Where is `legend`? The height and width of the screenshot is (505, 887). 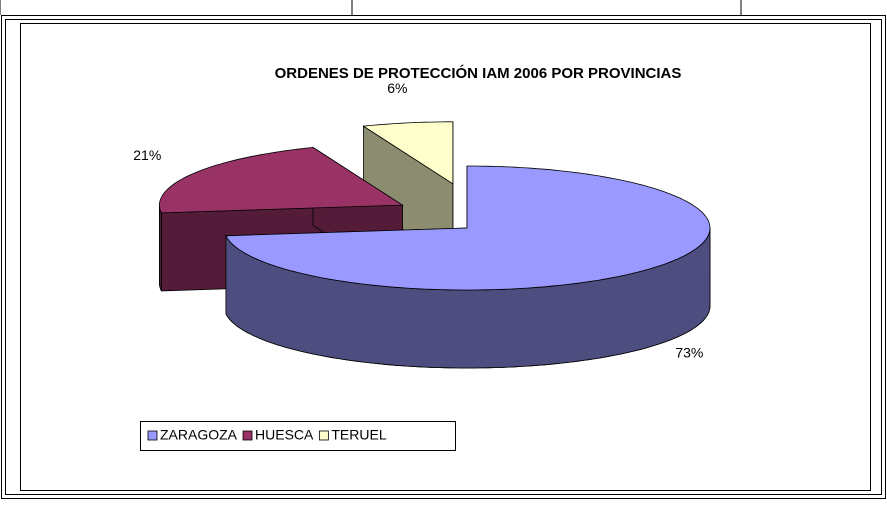 legend is located at coordinates (298, 436).